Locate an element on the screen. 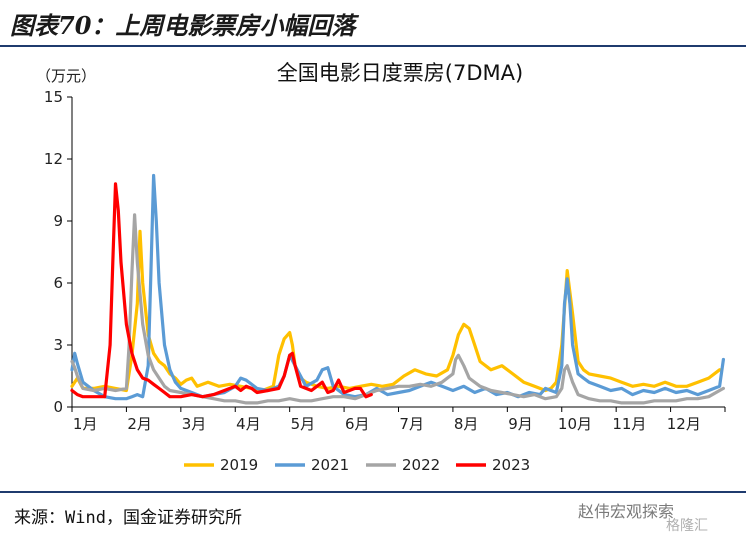 Image resolution: width=746 pixels, height=539 pixels. y-tick-label: 12 is located at coordinates (53, 159).